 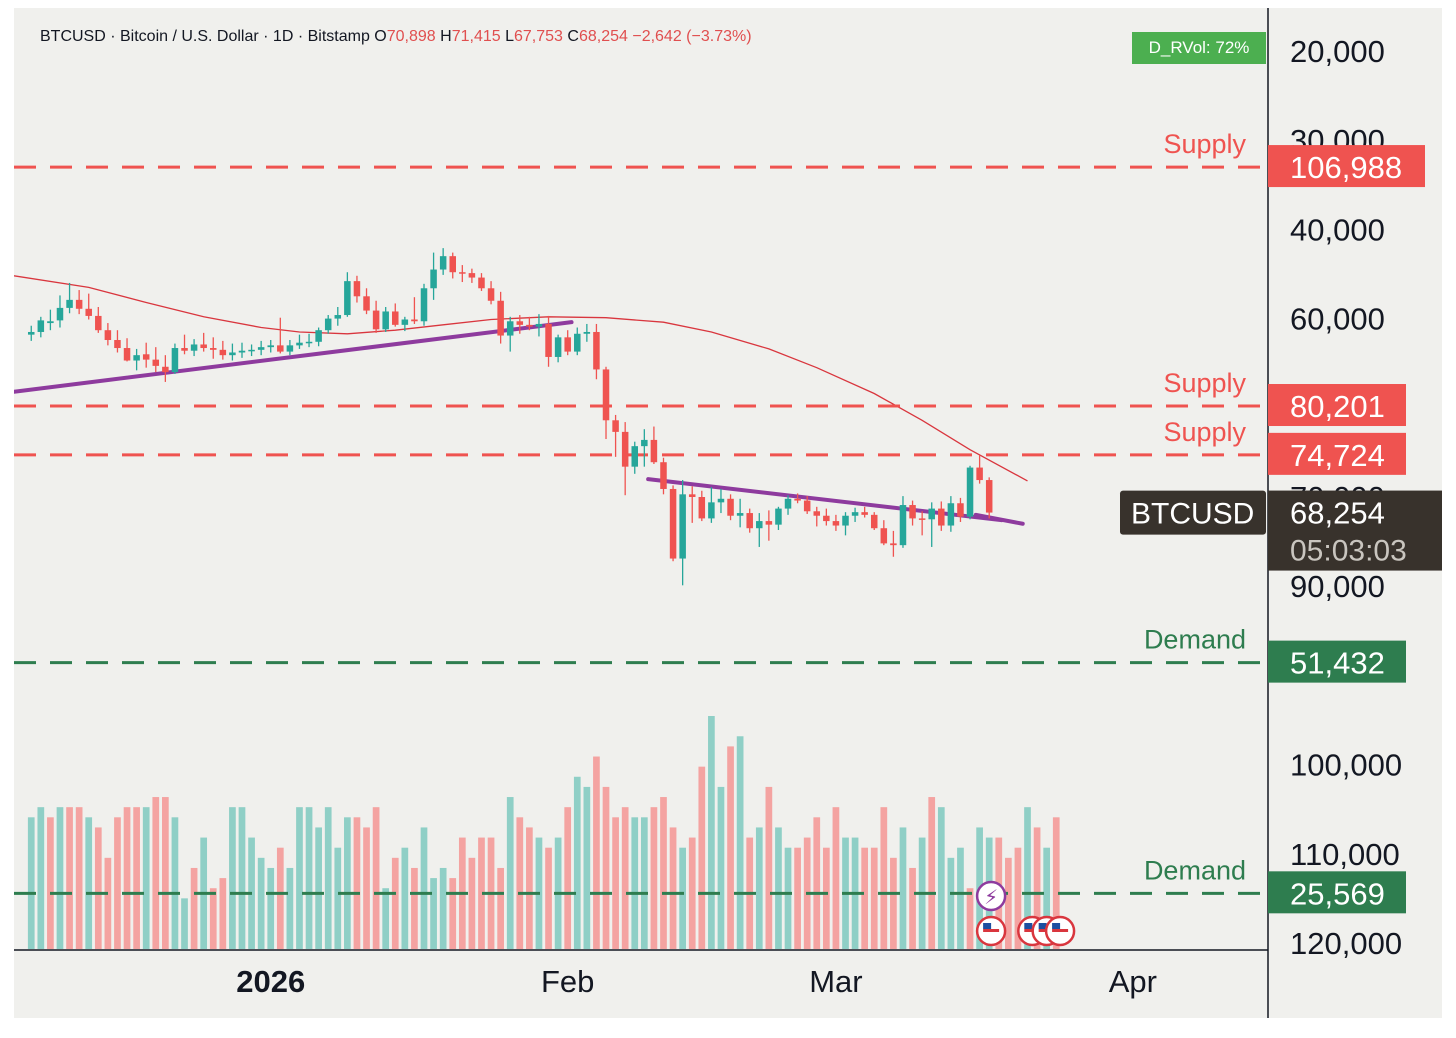 What do you see at coordinates (1346, 765) in the screenshot?
I see `price-tick-label: 100,000` at bounding box center [1346, 765].